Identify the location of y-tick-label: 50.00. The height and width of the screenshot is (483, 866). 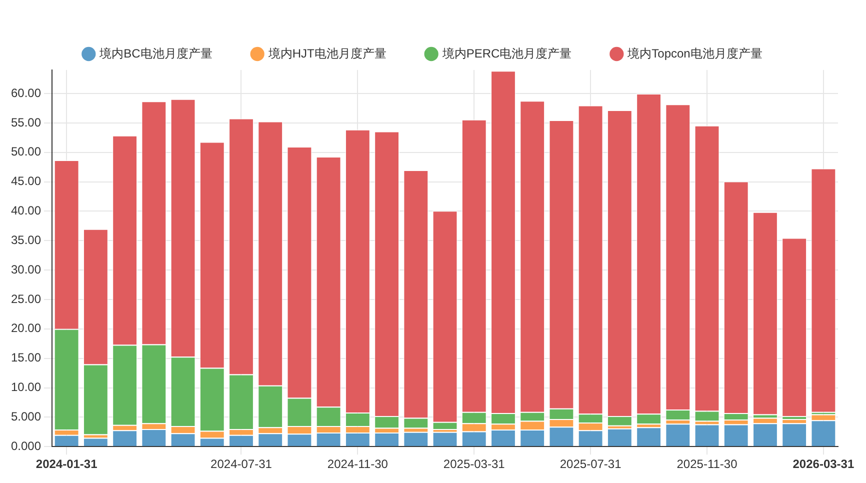
(26, 151).